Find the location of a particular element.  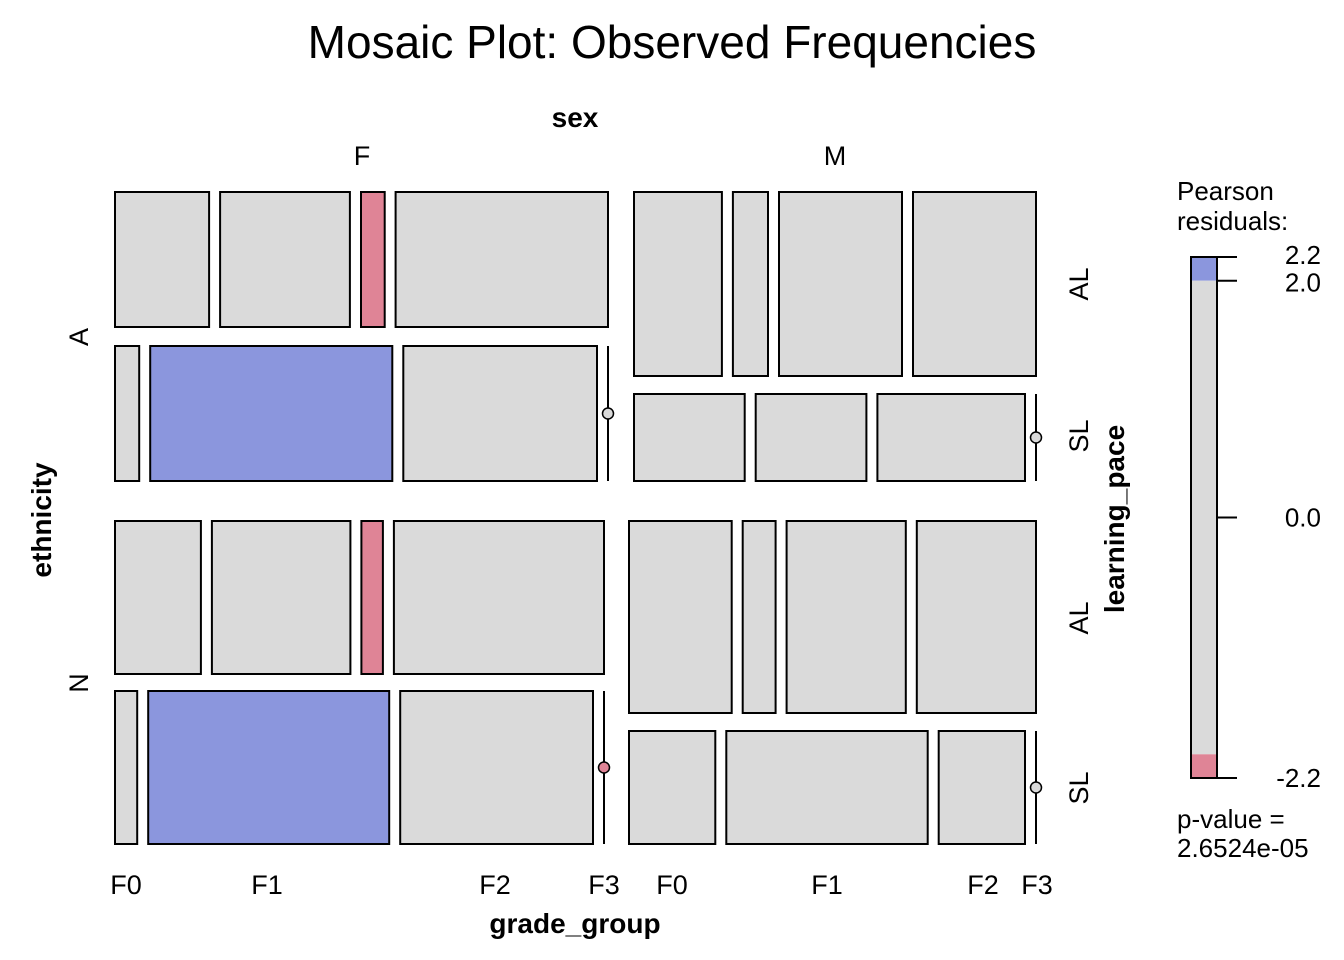

bottom-level-label-m-f1: F1 is located at coordinates (827, 885).